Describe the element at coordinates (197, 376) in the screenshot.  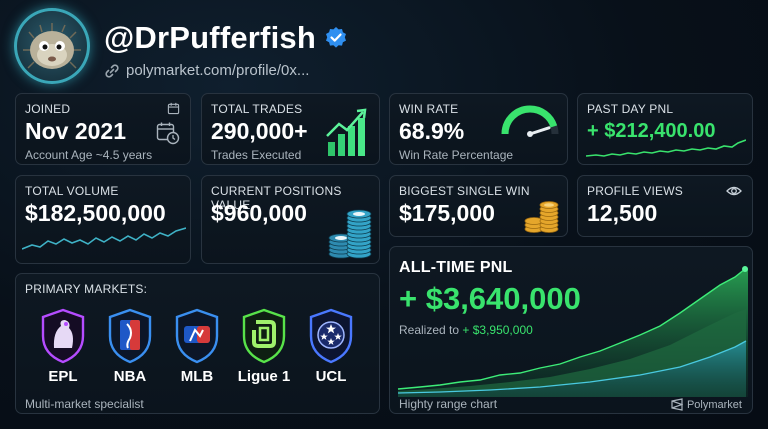
I see `market-mlb-label: MLB` at that location.